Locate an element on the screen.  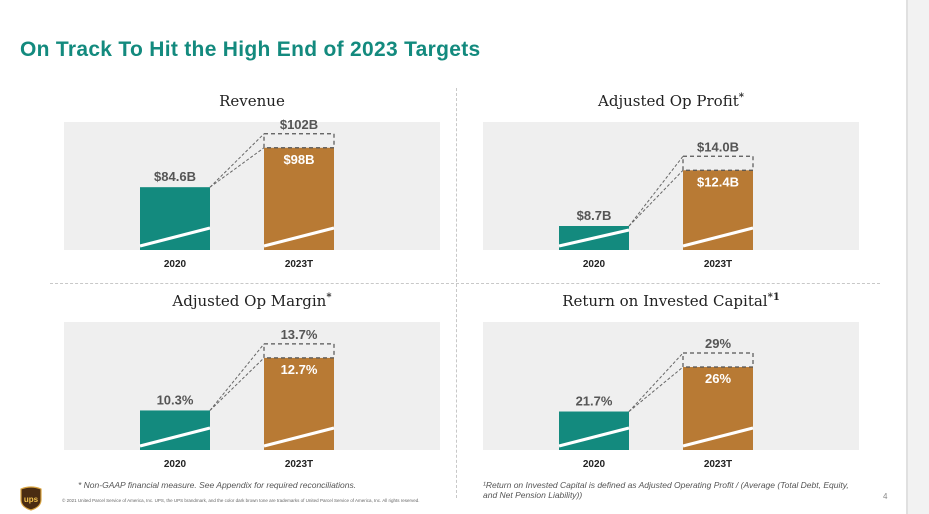
target-label: 29% is located at coordinates (718, 343).